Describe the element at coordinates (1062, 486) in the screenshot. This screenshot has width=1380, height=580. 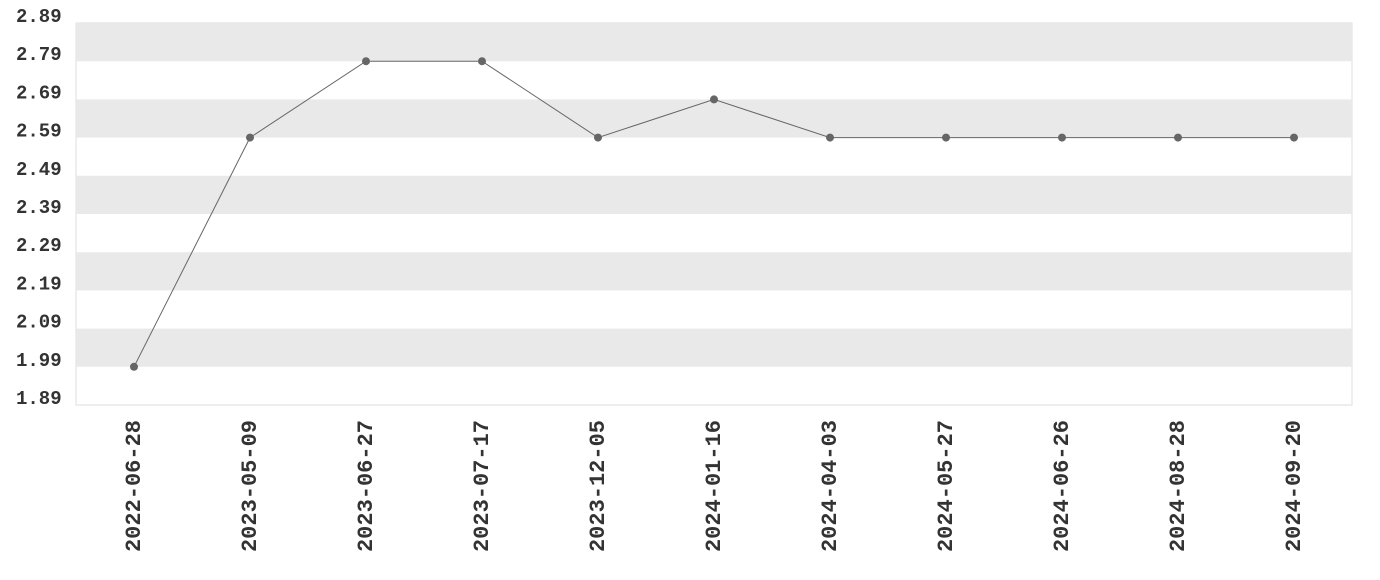
I see `x-tick-label: 2024-06-26` at that location.